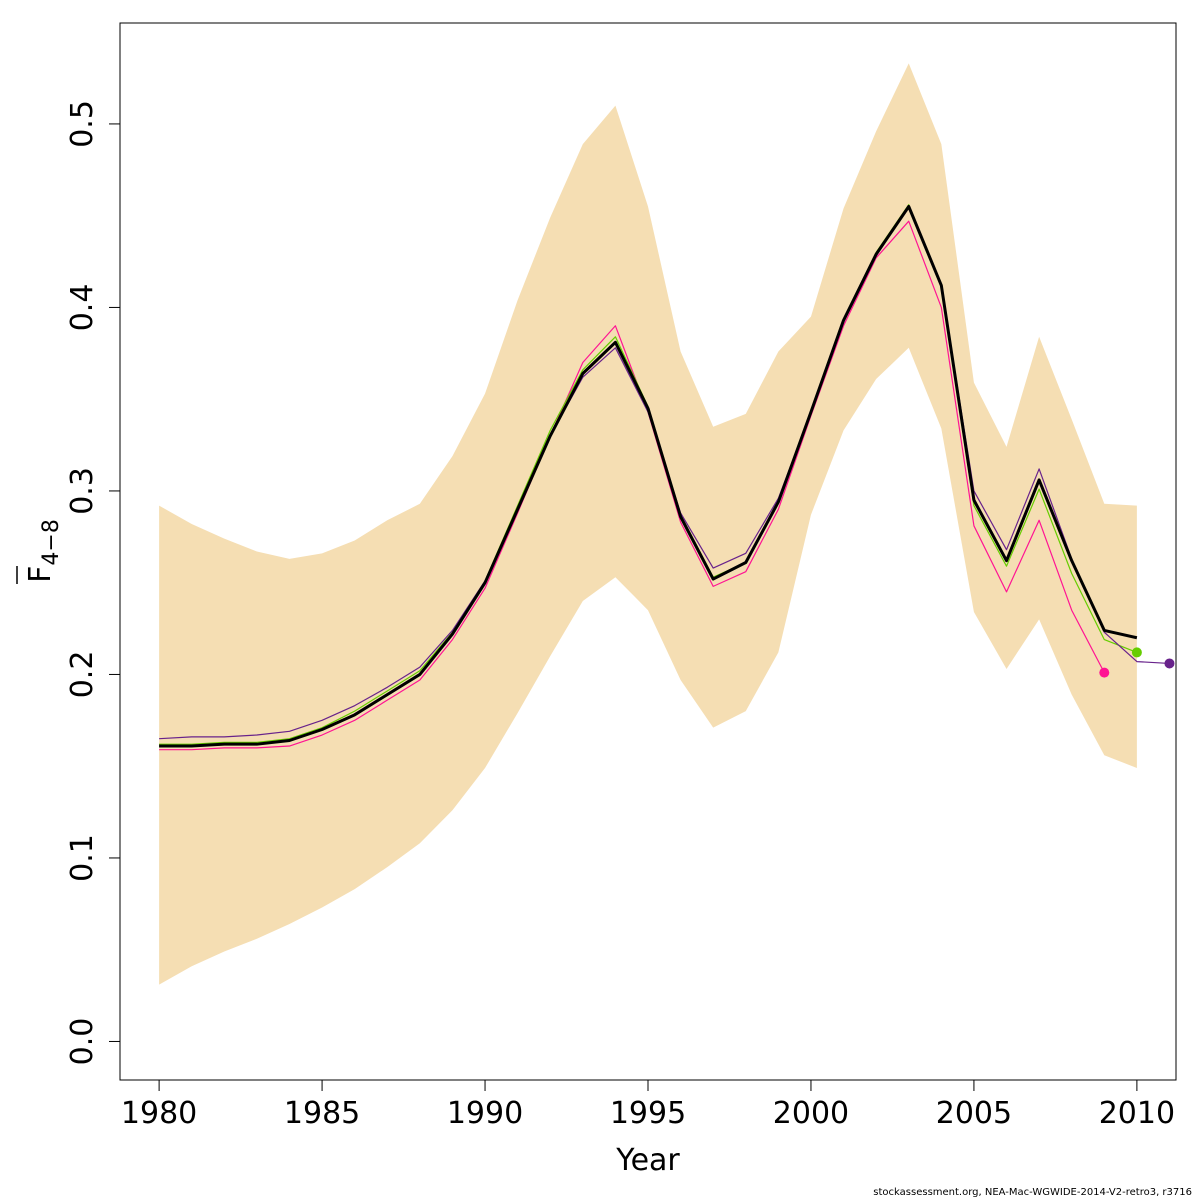 The height and width of the screenshot is (1200, 1200). Describe the element at coordinates (93, 583) in the screenshot. I see `y-axis: 0.0 0.1 0.2 0.3 0.4 0.5` at that location.